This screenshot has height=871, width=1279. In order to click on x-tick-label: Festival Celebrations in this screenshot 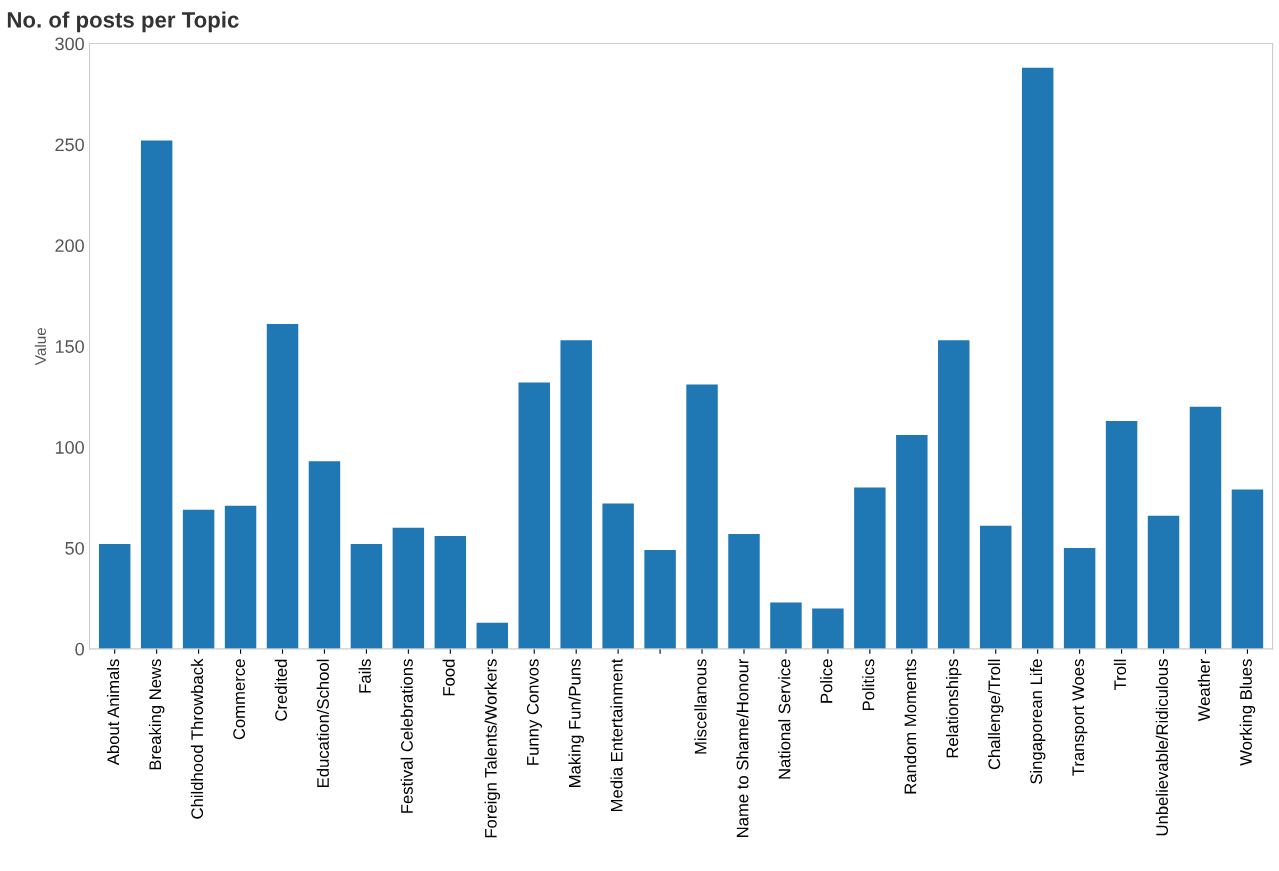, I will do `click(406, 736)`.